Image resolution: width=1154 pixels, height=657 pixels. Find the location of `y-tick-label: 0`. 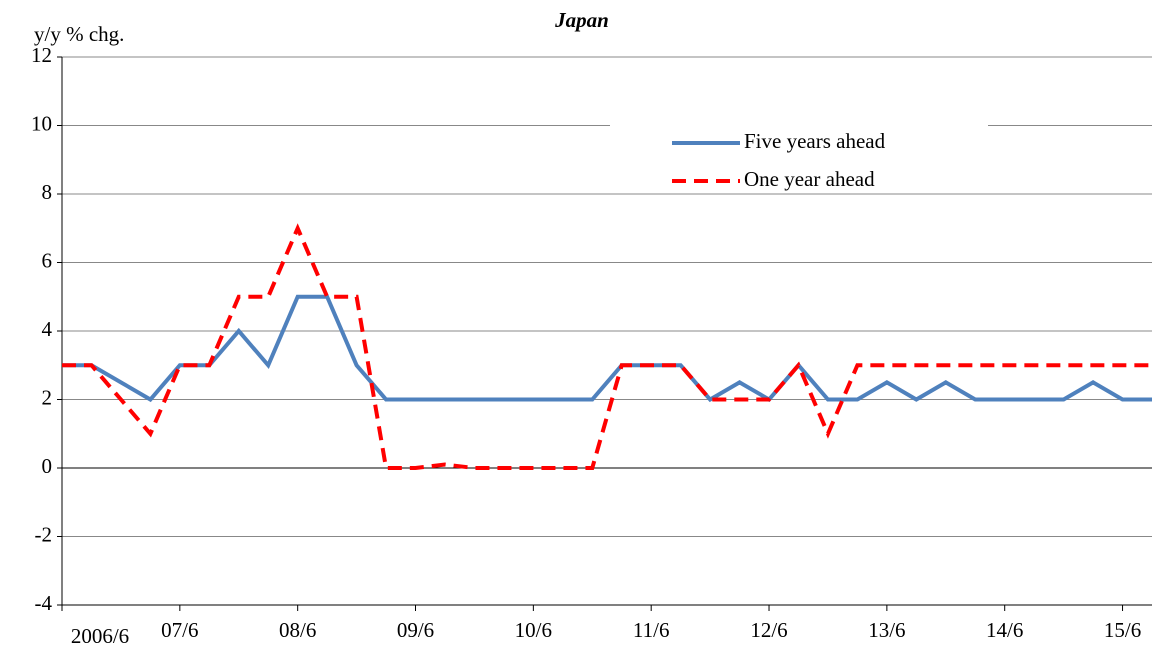

y-tick-label: 0 is located at coordinates (47, 466).